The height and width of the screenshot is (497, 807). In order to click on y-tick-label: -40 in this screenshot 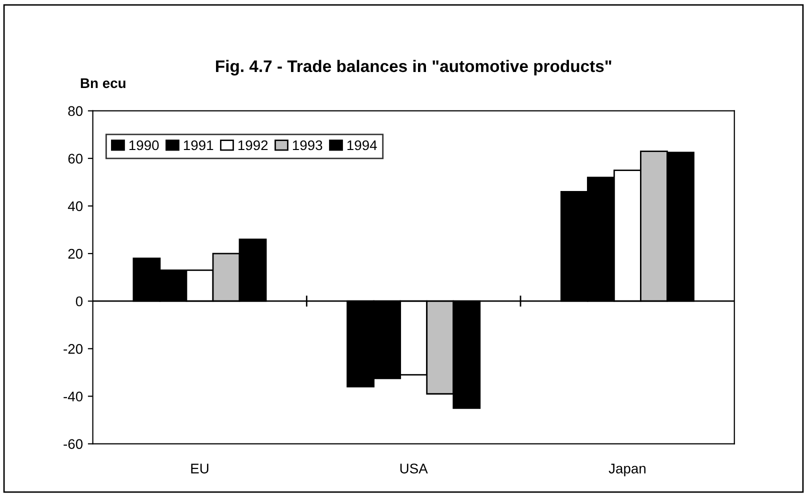, I will do `click(73, 397)`.